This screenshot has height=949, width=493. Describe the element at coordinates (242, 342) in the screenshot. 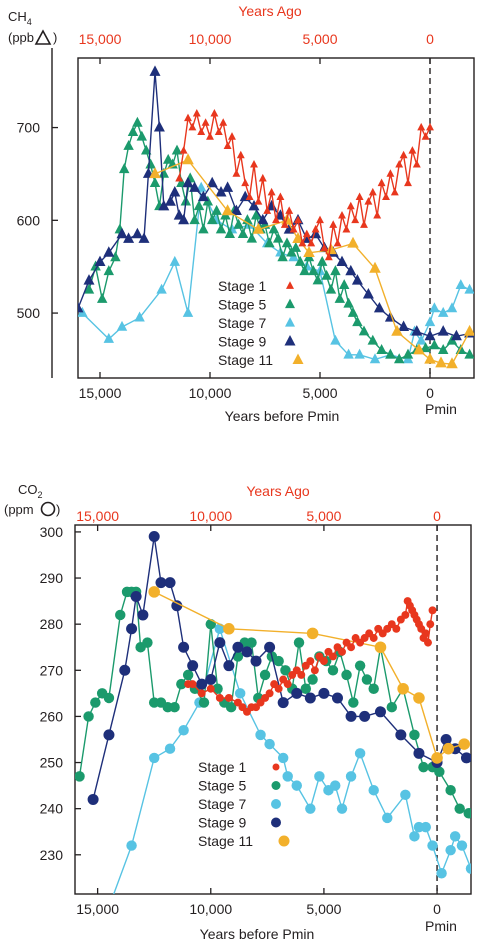

I see `ch4-legend-label: Stage 9` at that location.